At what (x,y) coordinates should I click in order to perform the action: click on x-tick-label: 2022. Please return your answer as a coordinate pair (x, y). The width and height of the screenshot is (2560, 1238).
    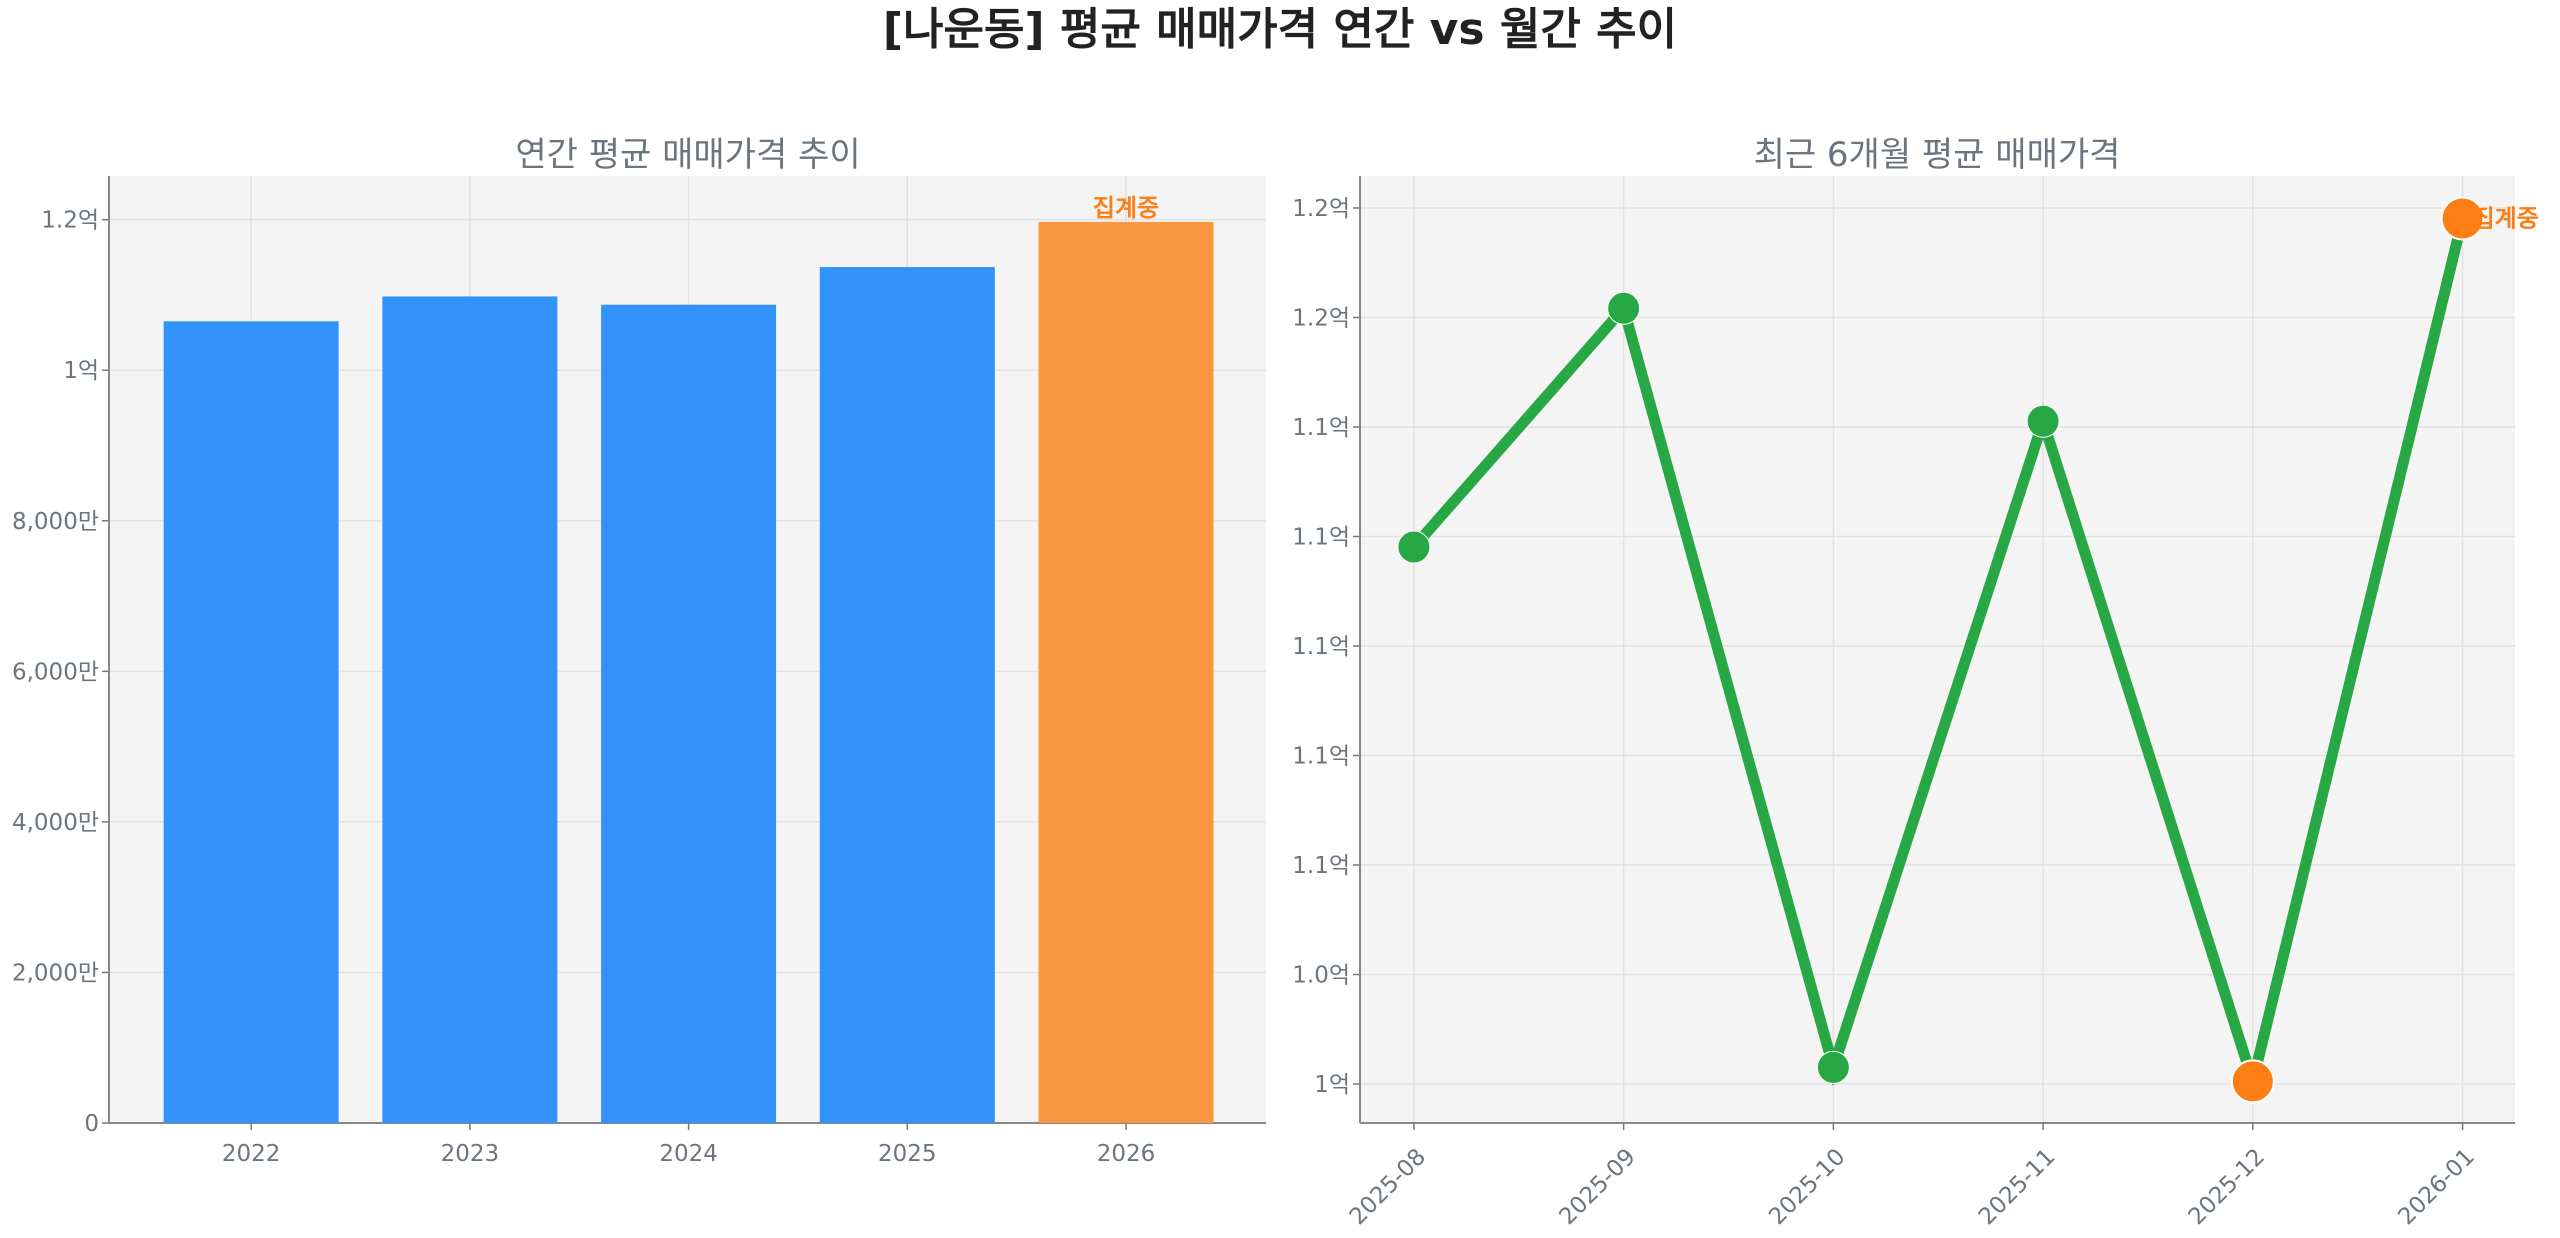
    Looking at the image, I should click on (251, 1154).